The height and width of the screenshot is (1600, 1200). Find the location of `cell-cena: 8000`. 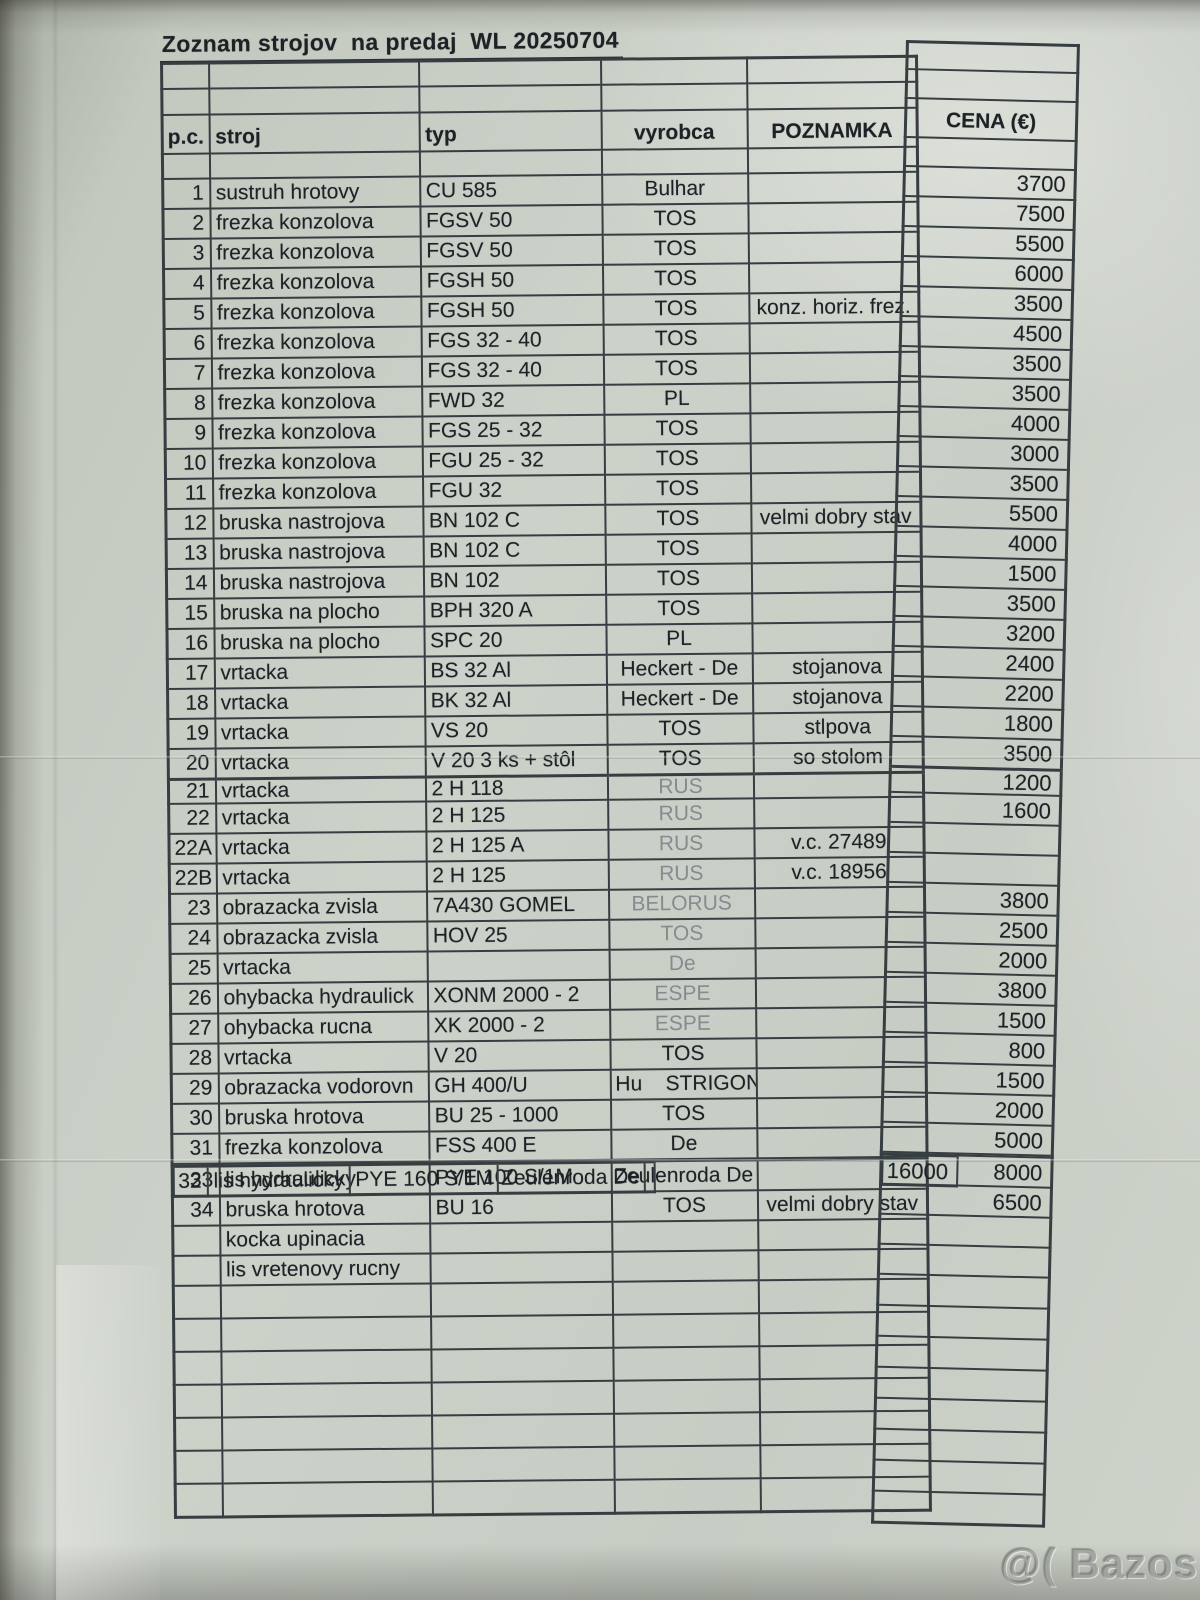

cell-cena: 8000 is located at coordinates (966, 1170).